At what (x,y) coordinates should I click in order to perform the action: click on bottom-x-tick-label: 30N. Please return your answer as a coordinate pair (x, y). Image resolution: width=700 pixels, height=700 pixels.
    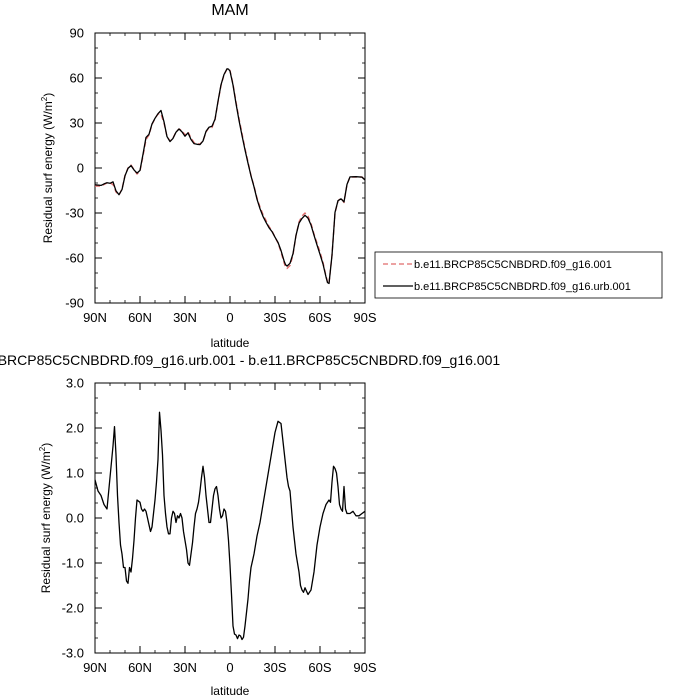
    Looking at the image, I should click on (185, 667).